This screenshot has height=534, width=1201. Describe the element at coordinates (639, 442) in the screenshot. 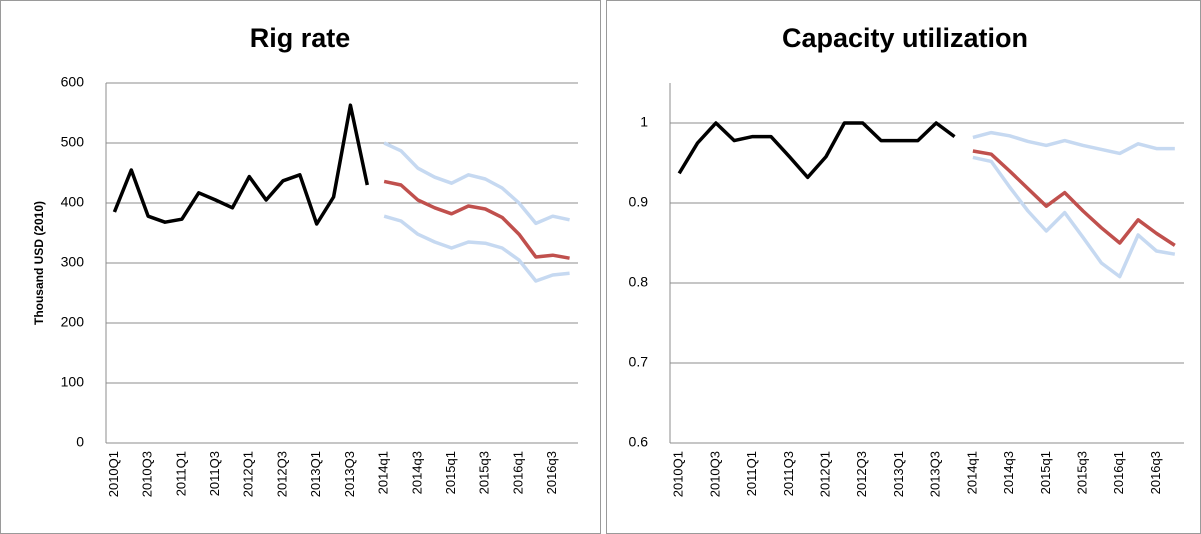

I see `y-tick-label: 0.6` at that location.